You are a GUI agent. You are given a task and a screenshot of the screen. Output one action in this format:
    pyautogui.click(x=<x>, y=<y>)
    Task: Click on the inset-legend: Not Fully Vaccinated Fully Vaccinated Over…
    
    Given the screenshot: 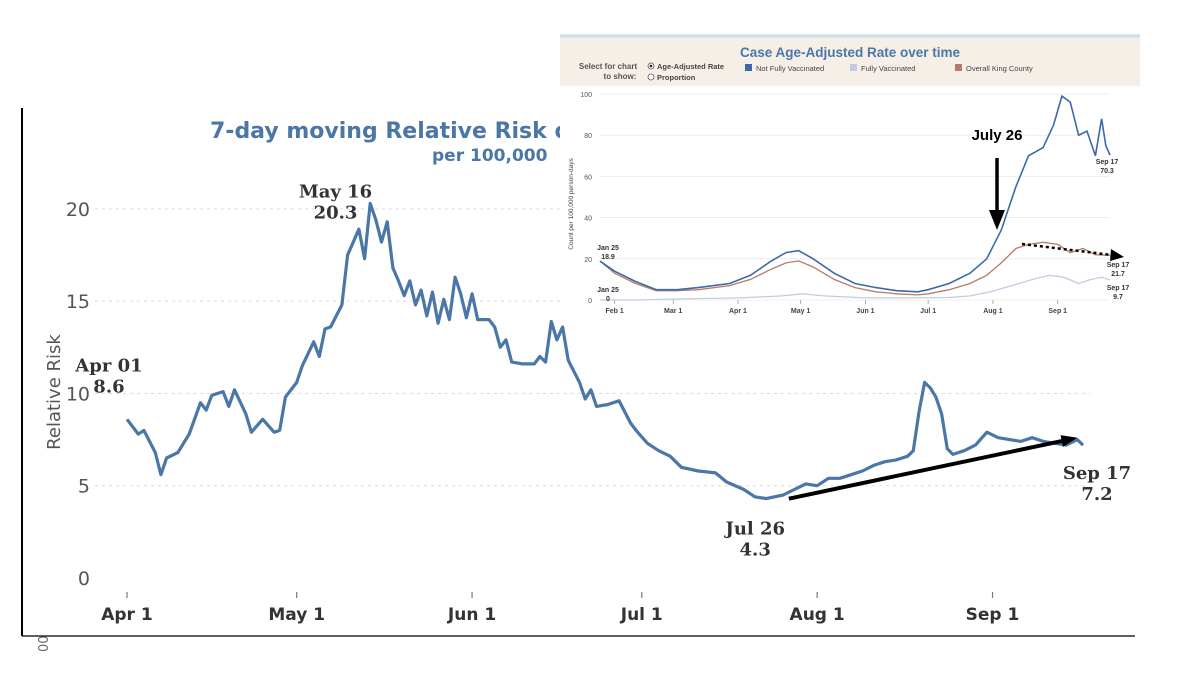 What is the action you would take?
    pyautogui.click(x=889, y=68)
    